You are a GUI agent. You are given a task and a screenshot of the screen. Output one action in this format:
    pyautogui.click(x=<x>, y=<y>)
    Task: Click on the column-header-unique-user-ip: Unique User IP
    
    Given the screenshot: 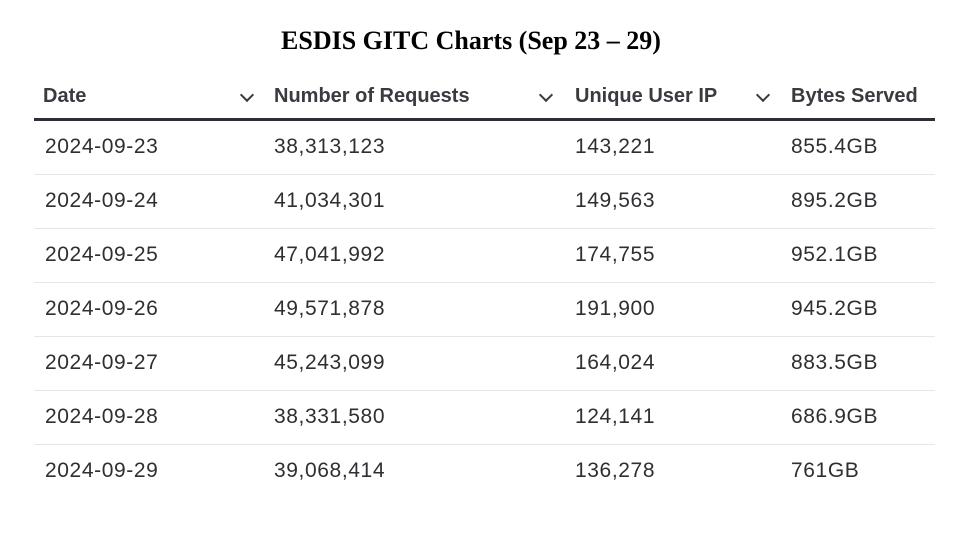 What is the action you would take?
    pyautogui.click(x=646, y=96)
    